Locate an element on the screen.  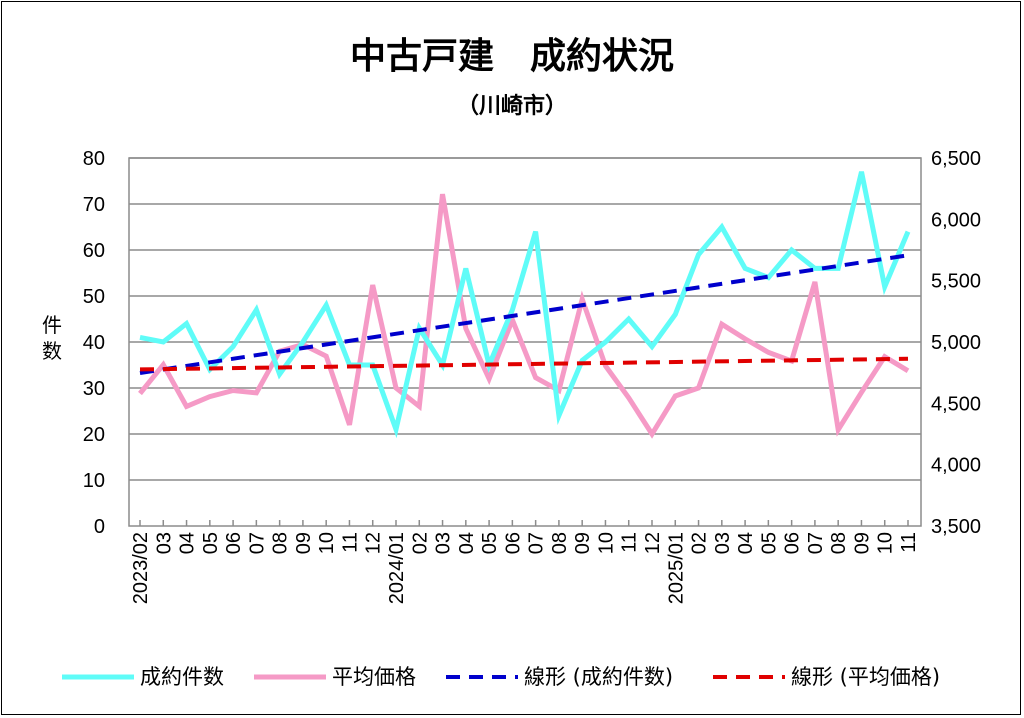
chart-title: 中古戸建 成約状況 is located at coordinates (512, 56).